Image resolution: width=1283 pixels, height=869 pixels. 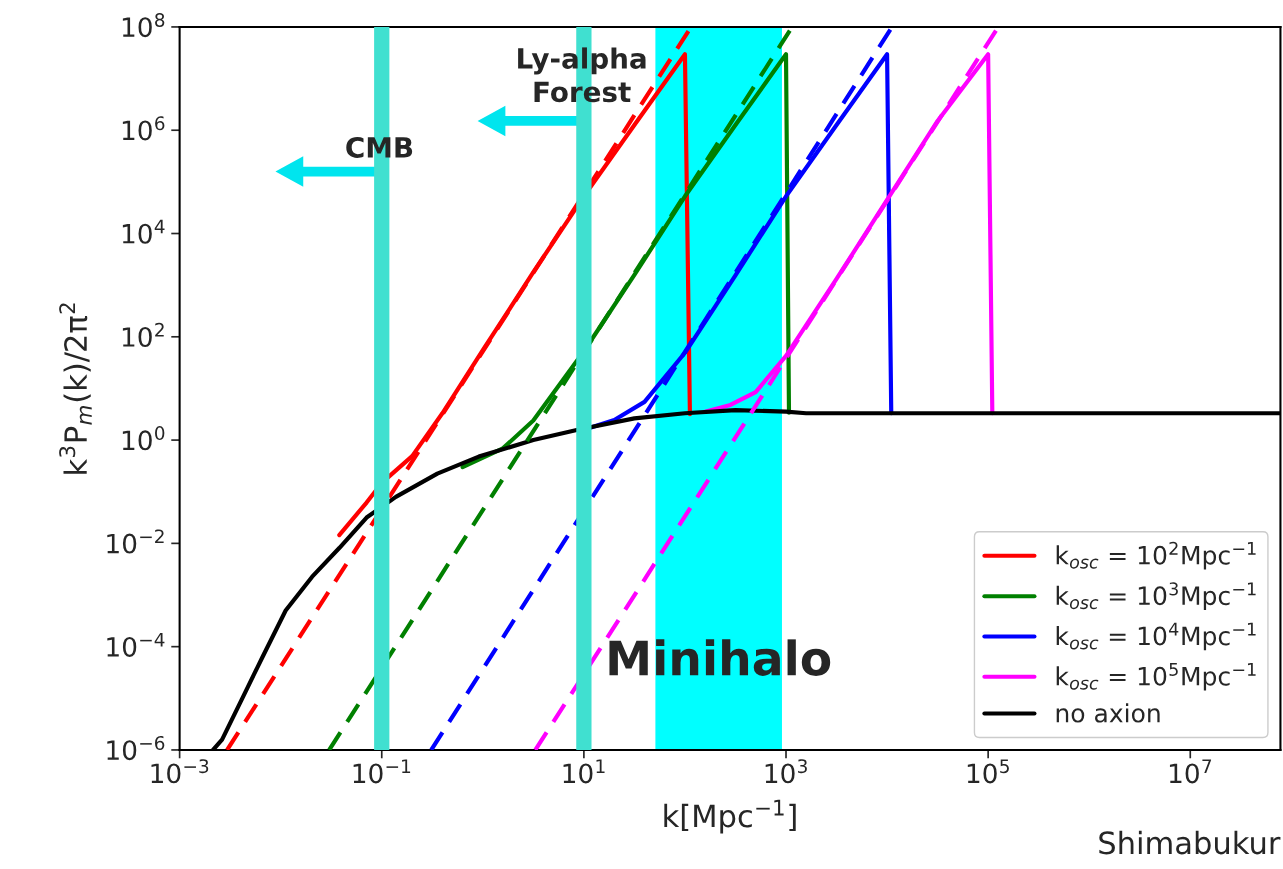 What do you see at coordinates (1108, 713) in the screenshot?
I see `legend-label: no axion` at bounding box center [1108, 713].